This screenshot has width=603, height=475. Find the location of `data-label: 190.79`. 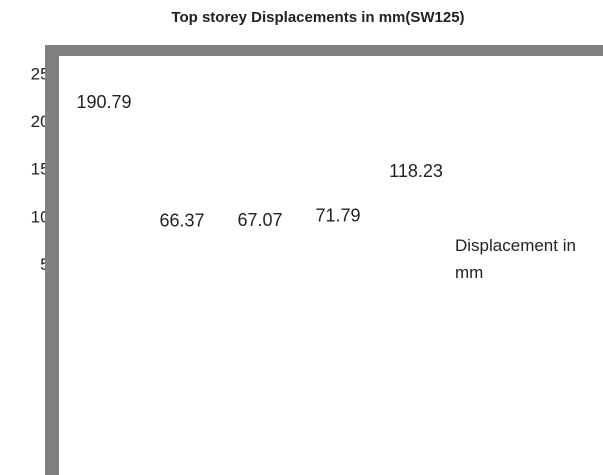

data-label: 190.79 is located at coordinates (103, 102).